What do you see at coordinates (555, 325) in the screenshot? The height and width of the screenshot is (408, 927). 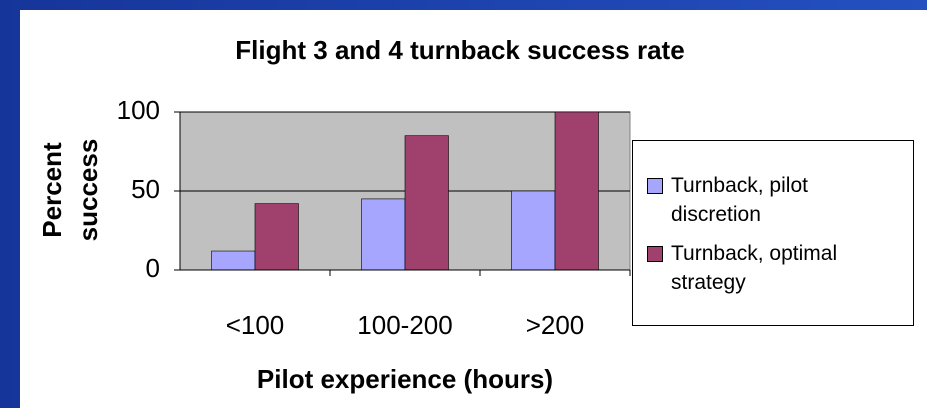 I see `x-tick-label: >200` at bounding box center [555, 325].